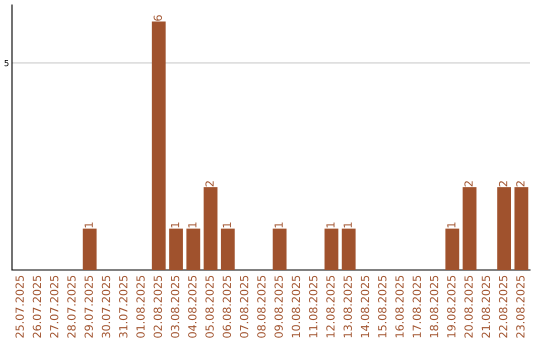 This screenshot has height=340, width=540. Describe the element at coordinates (54, 307) in the screenshot. I see `x-tick-label: 27.07.2025` at that location.